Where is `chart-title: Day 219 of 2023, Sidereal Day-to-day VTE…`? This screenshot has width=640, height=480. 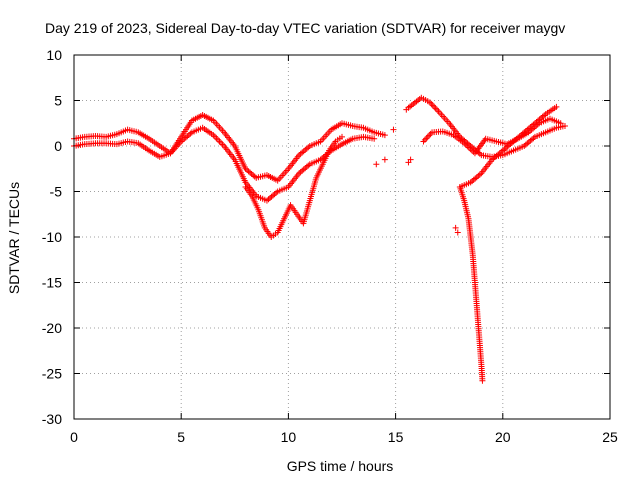 chart-title: Day 219 of 2023, Sidereal Day-to-day VTE… is located at coordinates (305, 28).